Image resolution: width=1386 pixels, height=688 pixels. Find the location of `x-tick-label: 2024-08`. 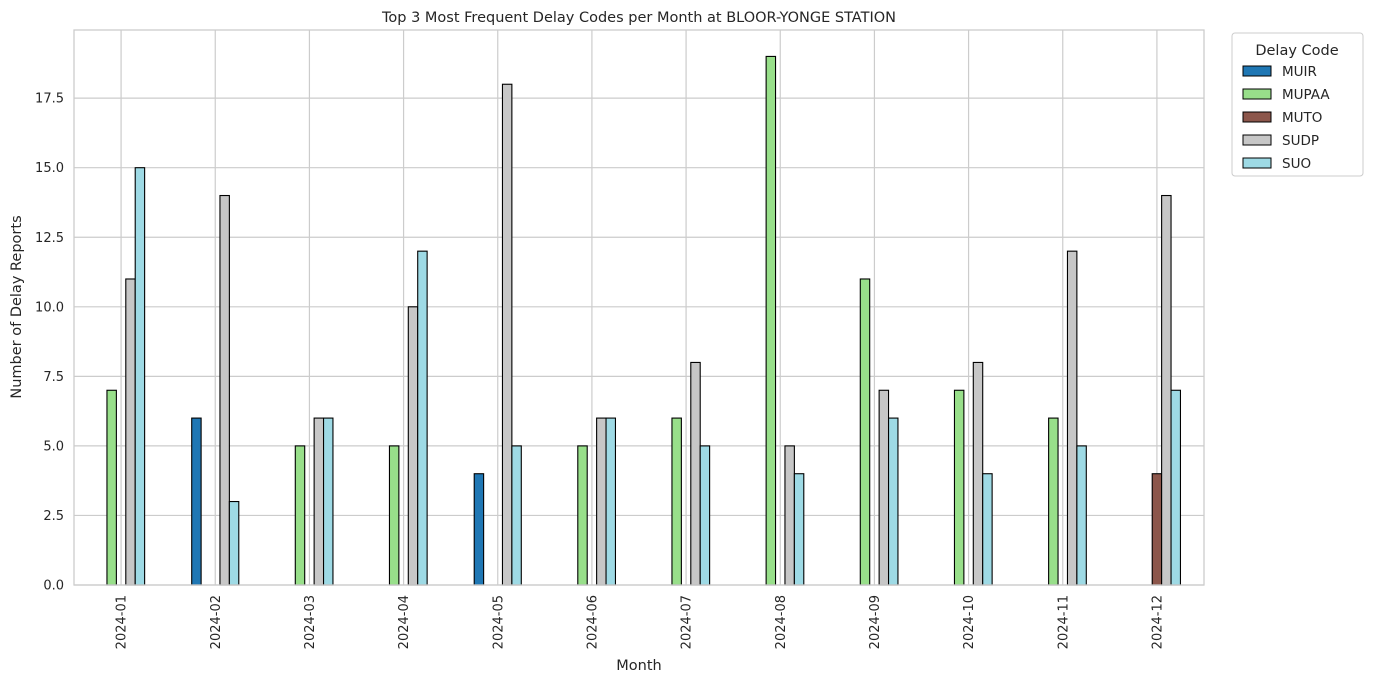

x-tick-label: 2024-08 is located at coordinates (781, 622).